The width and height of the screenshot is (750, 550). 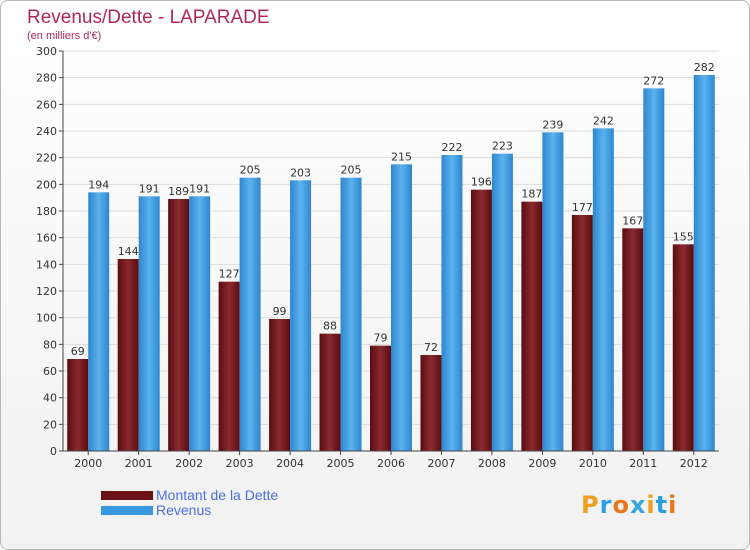 What do you see at coordinates (127, 510) in the screenshot?
I see `legend-swatch-revenus` at bounding box center [127, 510].